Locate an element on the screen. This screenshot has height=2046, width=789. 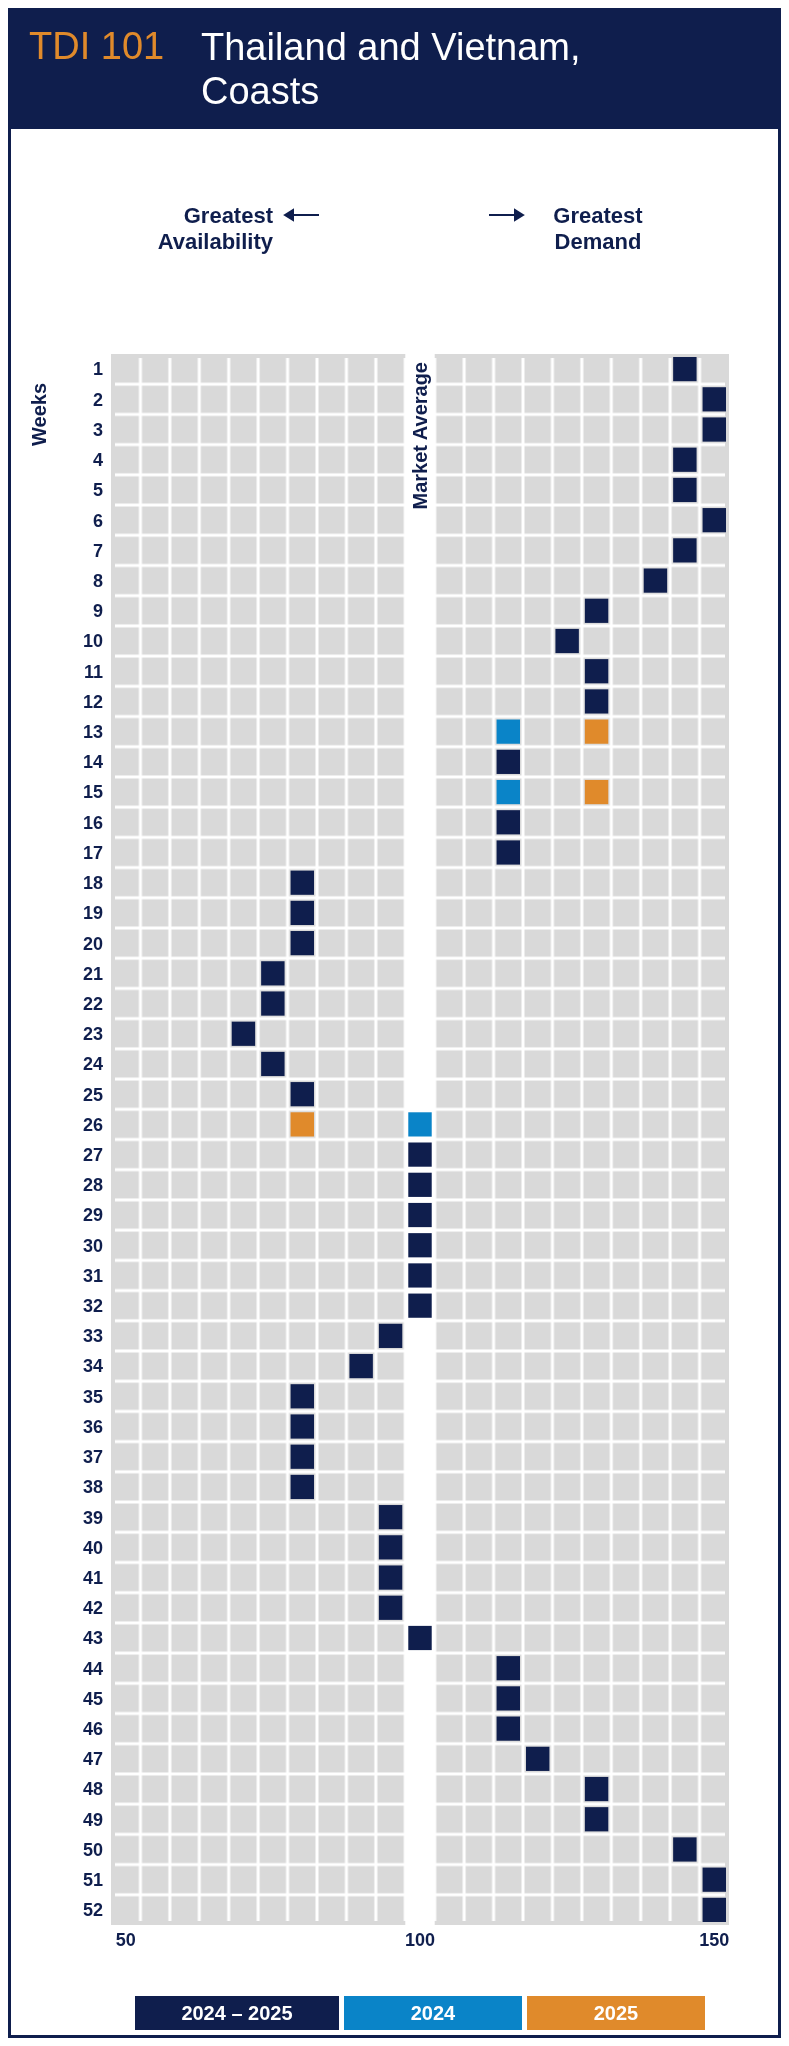
y-tick-label: 4 is located at coordinates (97, 460).